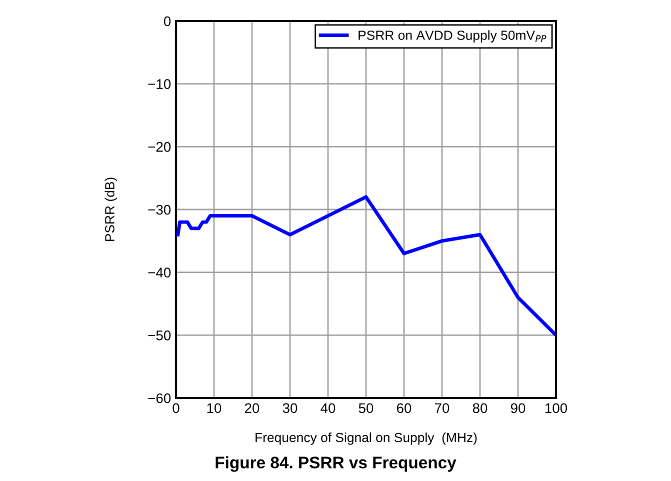 The height and width of the screenshot is (481, 671). What do you see at coordinates (366, 408) in the screenshot?
I see `x-tick-label: 50` at bounding box center [366, 408].